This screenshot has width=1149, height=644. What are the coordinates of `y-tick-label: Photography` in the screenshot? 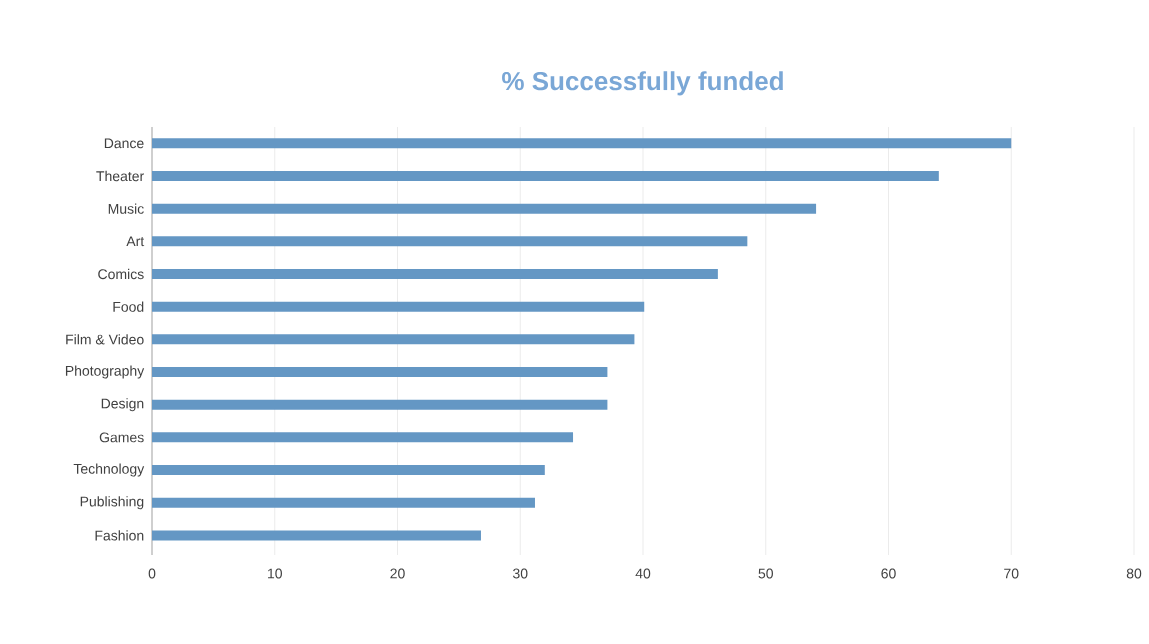 It's located at (105, 372).